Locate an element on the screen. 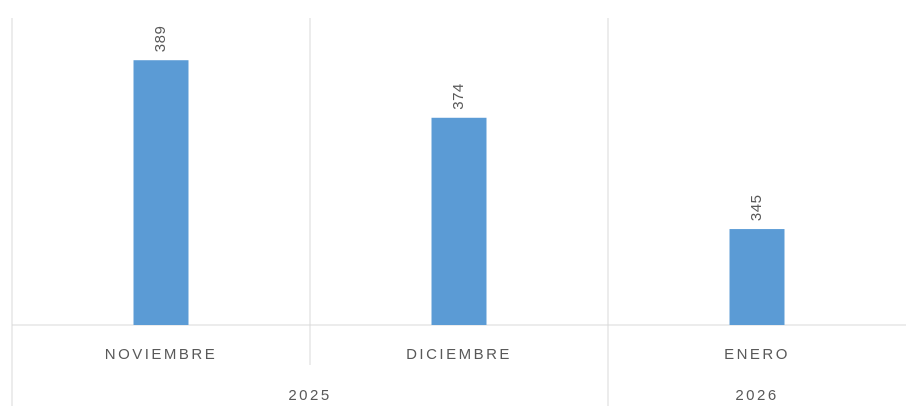 The image size is (906, 406). value-label: 374 is located at coordinates (458, 96).